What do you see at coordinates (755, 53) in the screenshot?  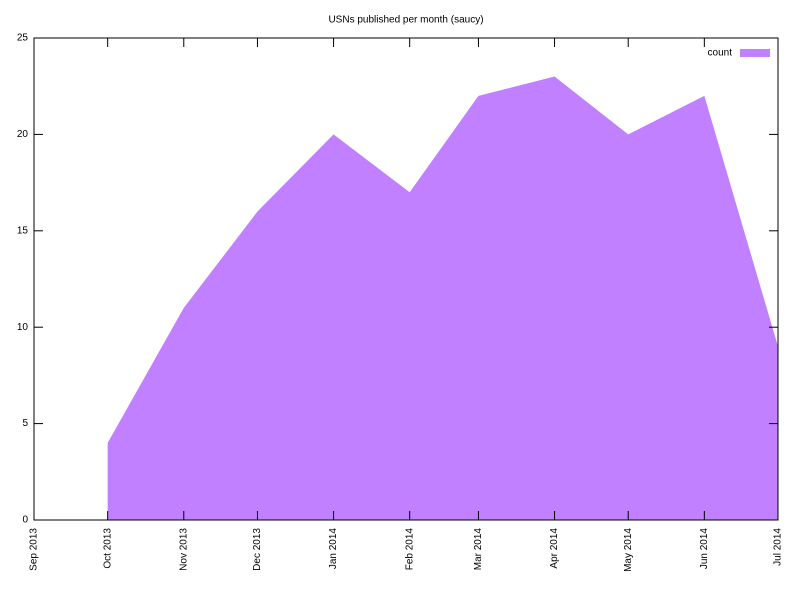 I see `legend-swatch` at bounding box center [755, 53].